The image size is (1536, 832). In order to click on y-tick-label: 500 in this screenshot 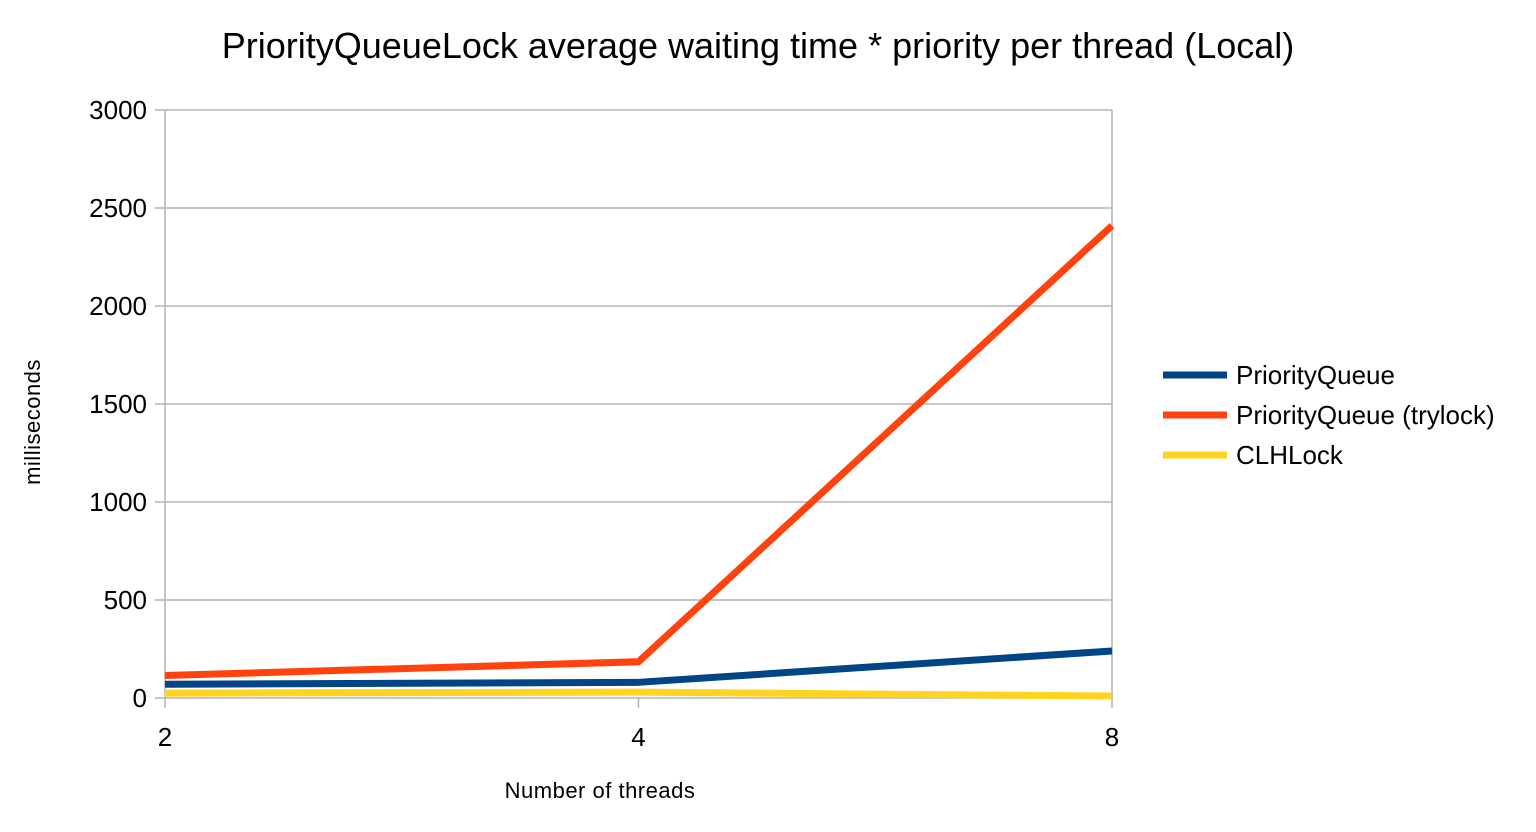, I will do `click(125, 600)`.